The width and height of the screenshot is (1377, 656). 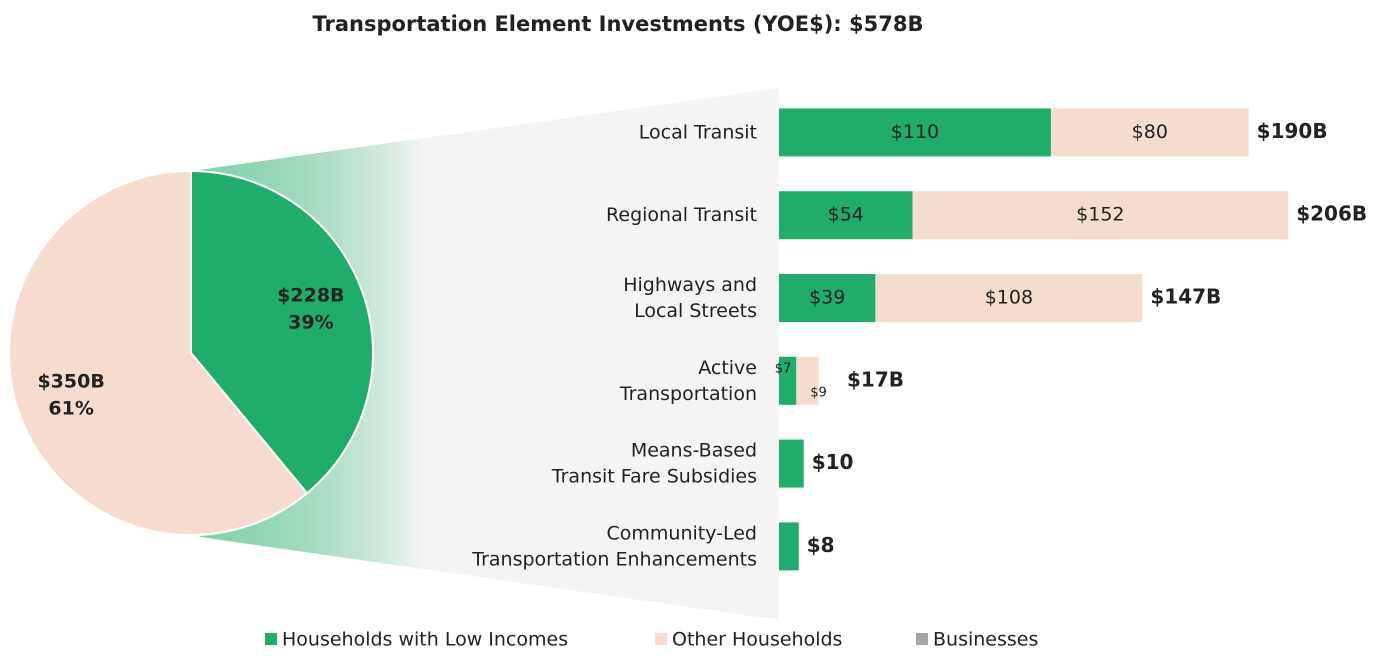 I want to click on bar-value-label: $39, so click(x=827, y=298).